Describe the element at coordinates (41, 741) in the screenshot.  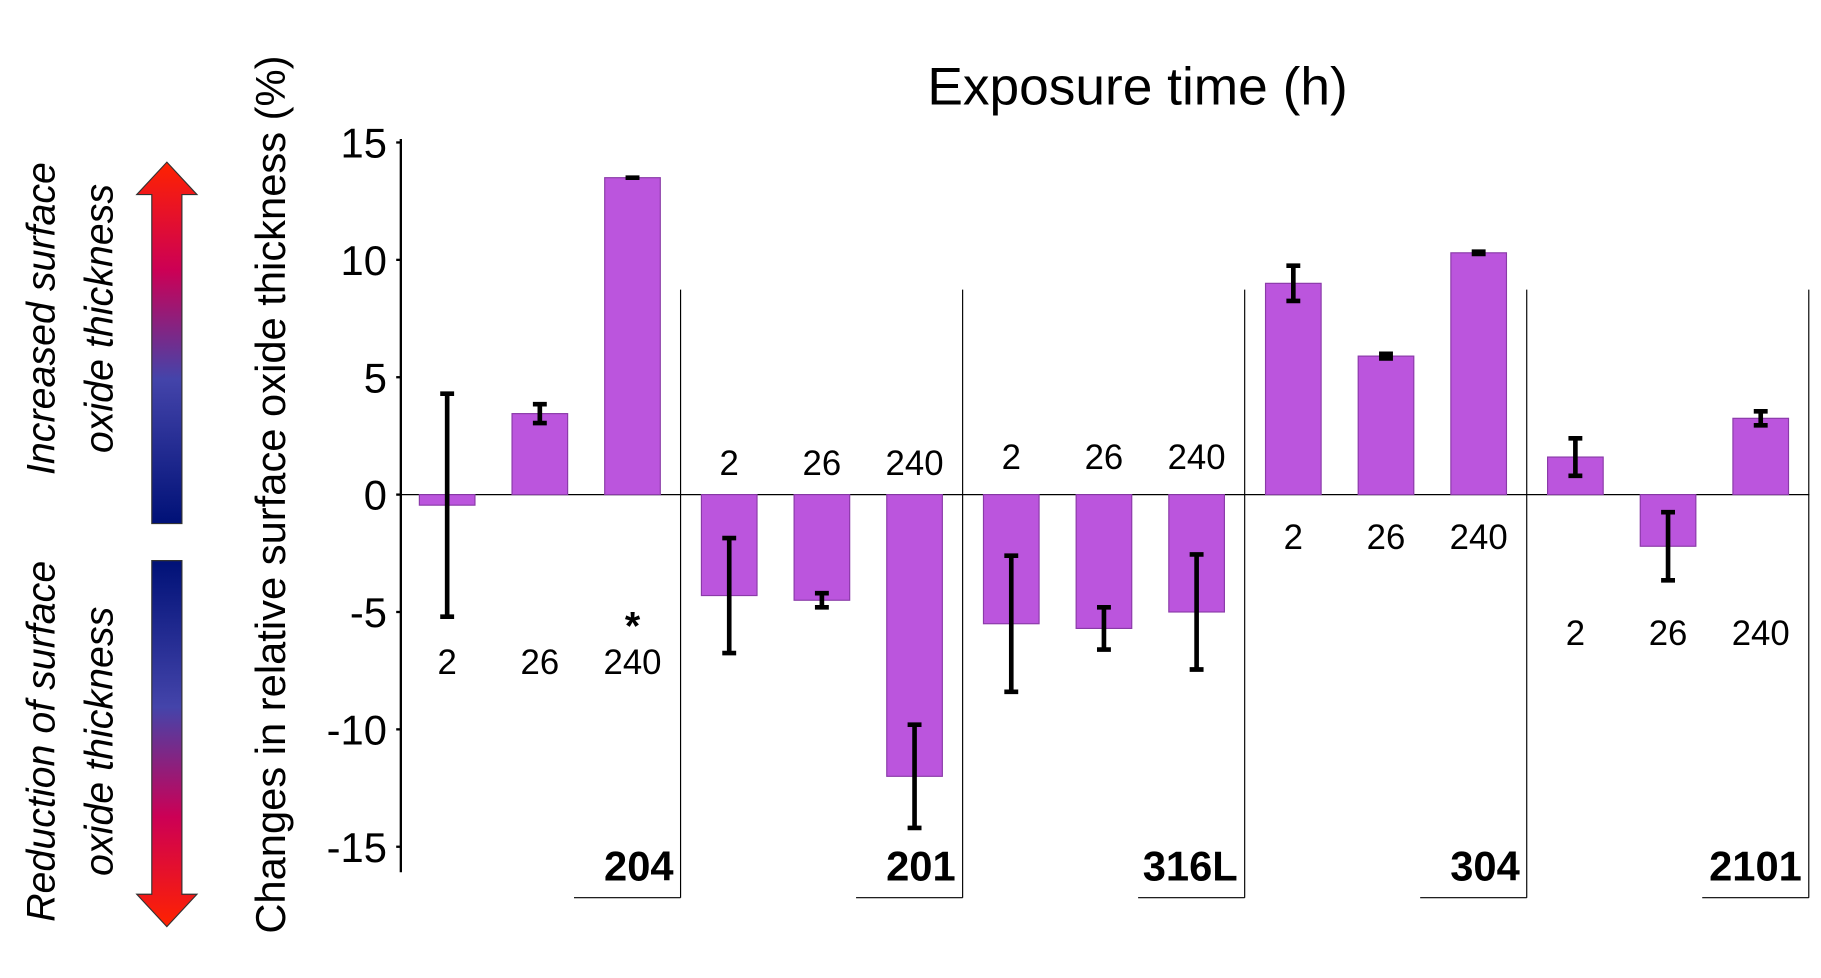
I see `side-label: Reduction of surface` at that location.